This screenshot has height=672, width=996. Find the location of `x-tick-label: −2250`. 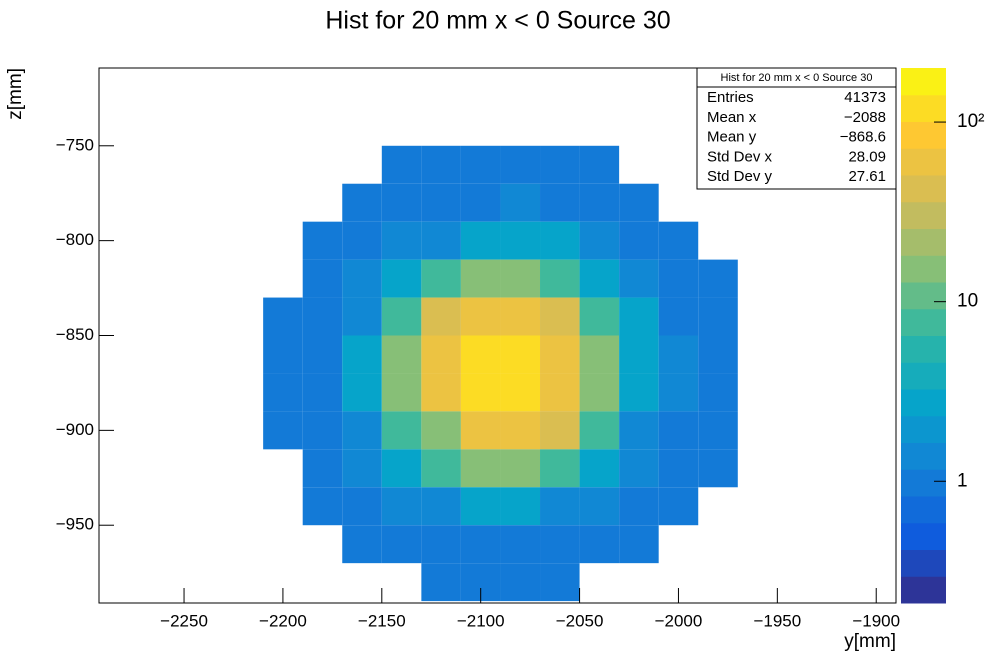

x-tick-label: −2250 is located at coordinates (184, 620).